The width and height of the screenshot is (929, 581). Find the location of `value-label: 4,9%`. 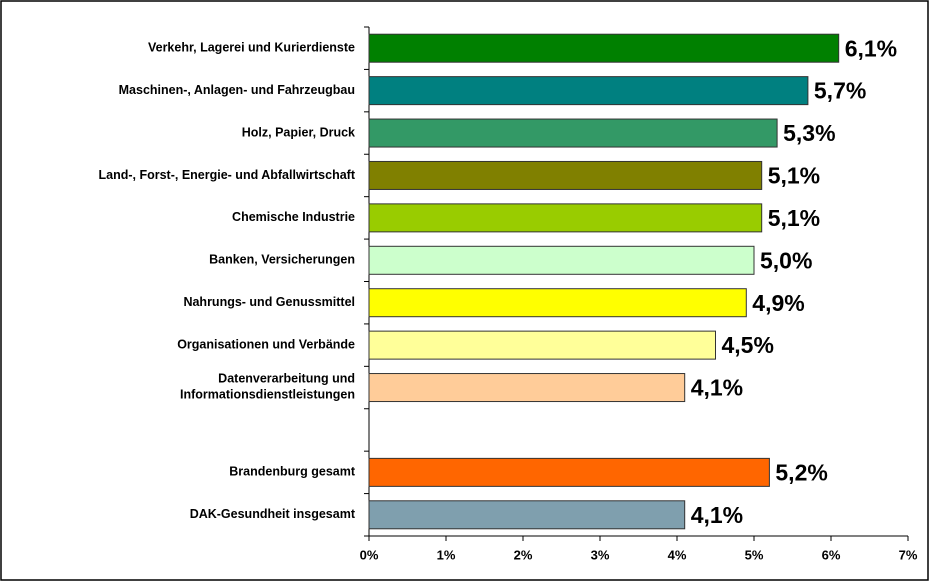

value-label: 4,9% is located at coordinates (778, 303).